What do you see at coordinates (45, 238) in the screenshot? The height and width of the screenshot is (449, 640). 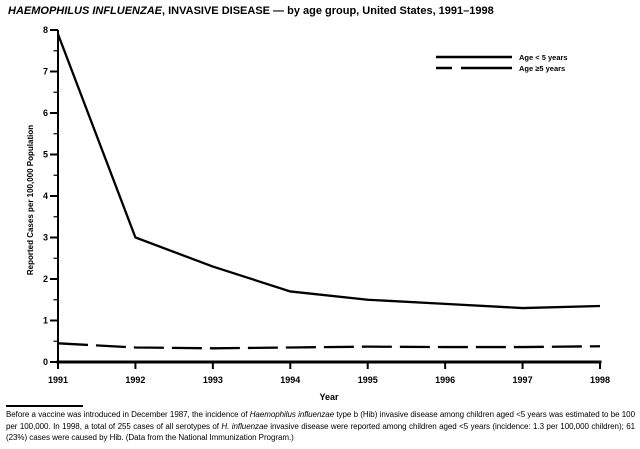 I see `y-tick-label: 3` at bounding box center [45, 238].